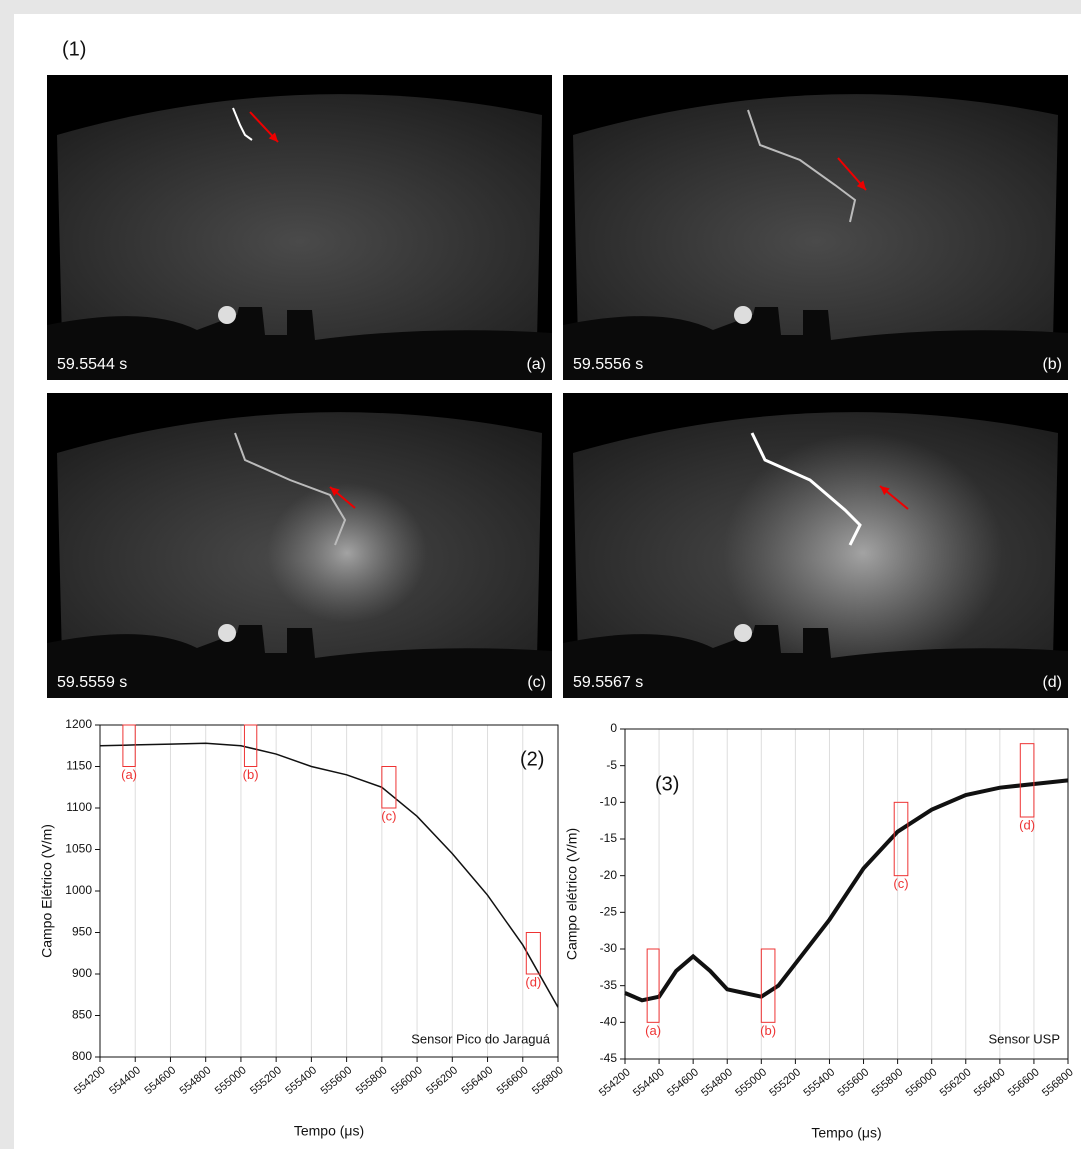 Image resolution: width=1081 pixels, height=1149 pixels. What do you see at coordinates (82, 973) in the screenshot?
I see `y-tick-label: 900` at bounding box center [82, 973].